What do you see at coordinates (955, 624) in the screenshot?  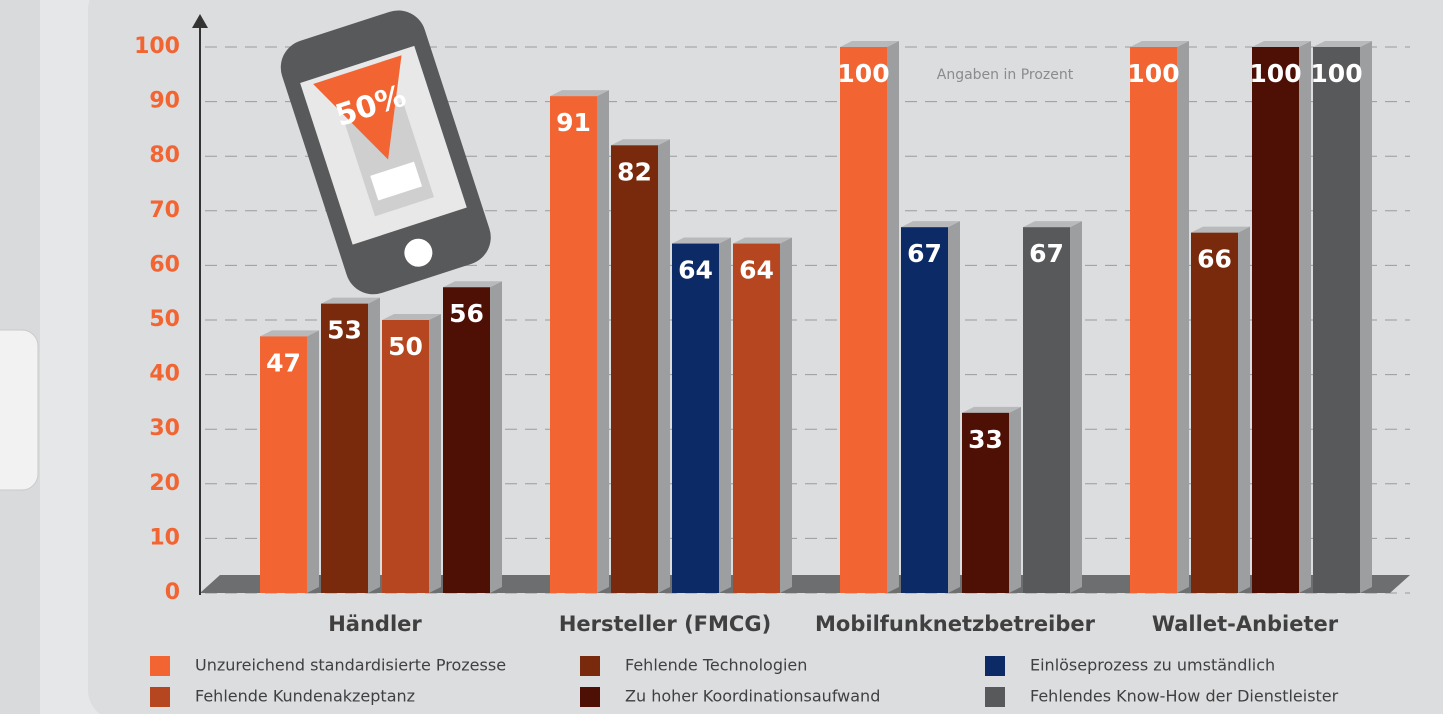 I see `x-tick-label: Mobilfunknetzbetreiber` at bounding box center [955, 624].